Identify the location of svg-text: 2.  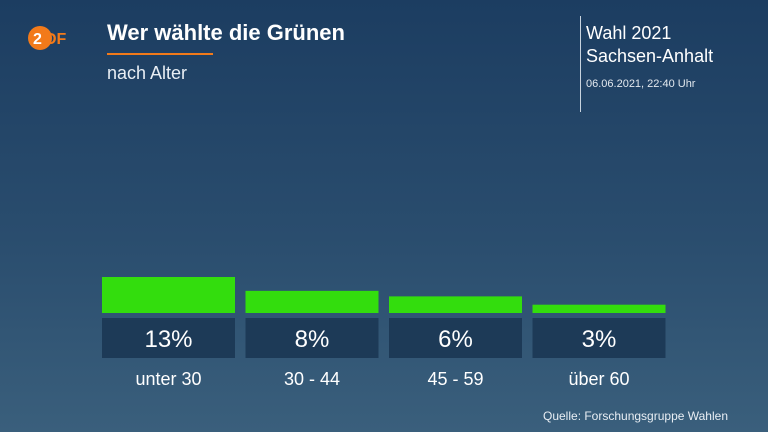
(37, 39).